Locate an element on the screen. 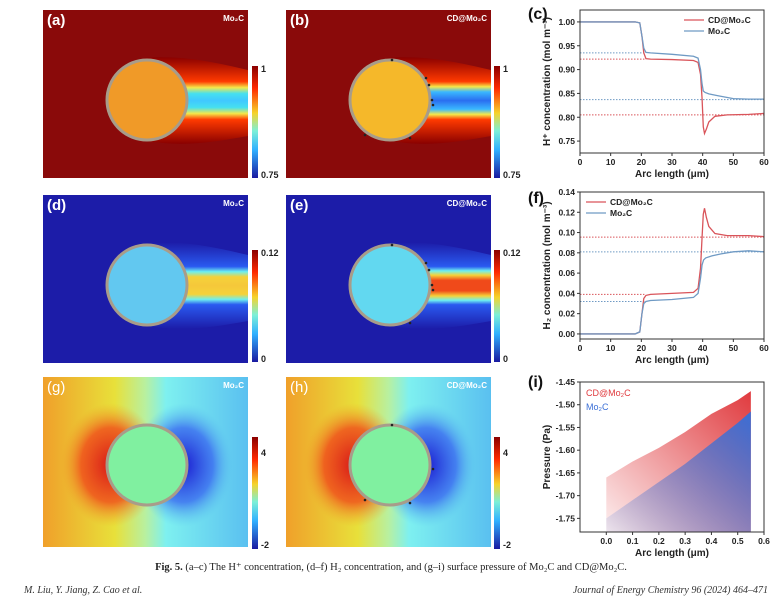  y-axis-label: H₂ concentration (mol m⁻³) is located at coordinates (547, 265).